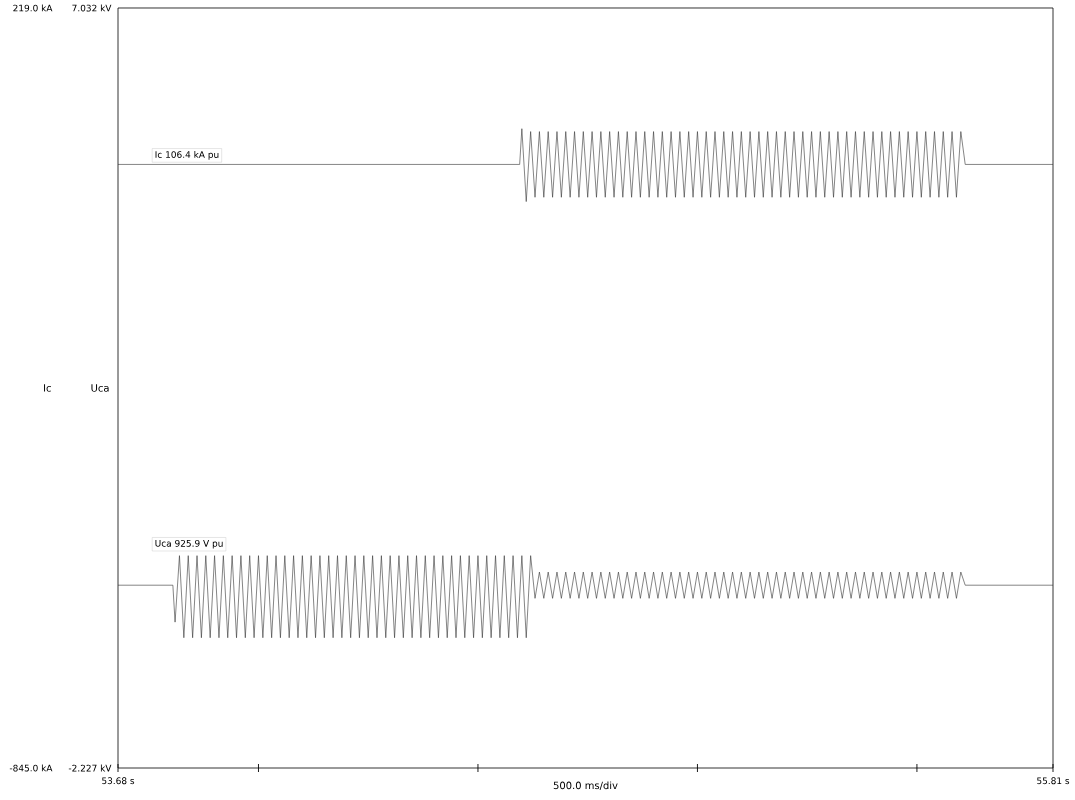  What do you see at coordinates (100, 388) in the screenshot?
I see `y2-axis-title: Uca` at bounding box center [100, 388].